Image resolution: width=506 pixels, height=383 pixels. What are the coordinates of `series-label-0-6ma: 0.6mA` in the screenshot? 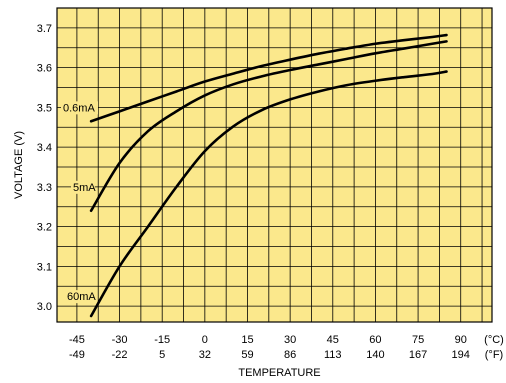 It's located at (79, 108).